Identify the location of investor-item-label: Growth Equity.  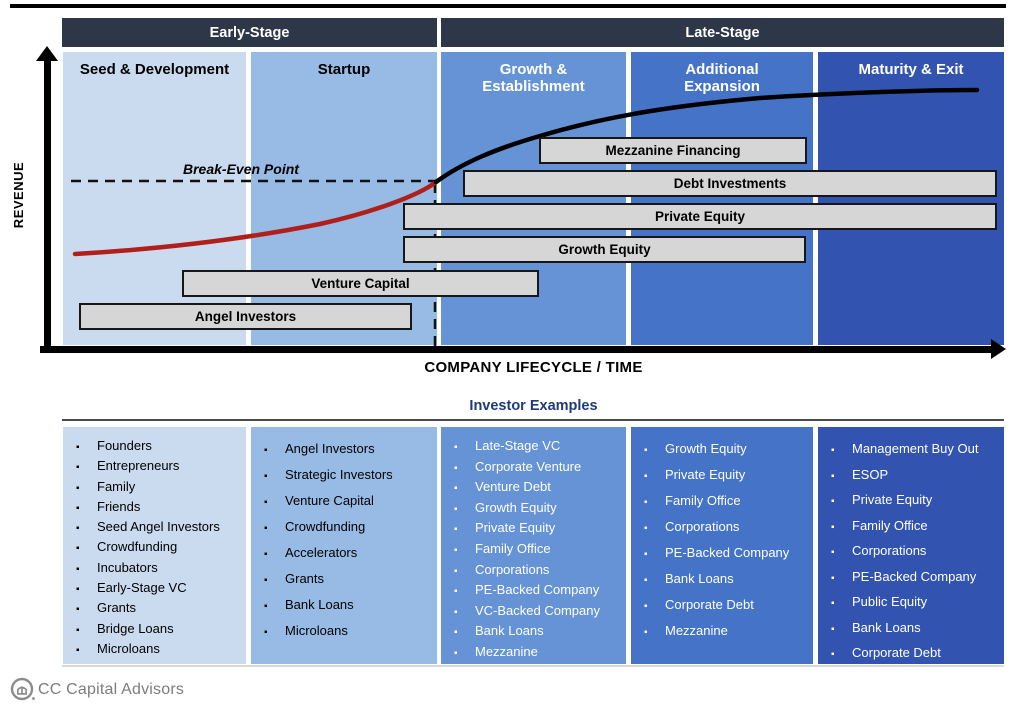
(516, 507).